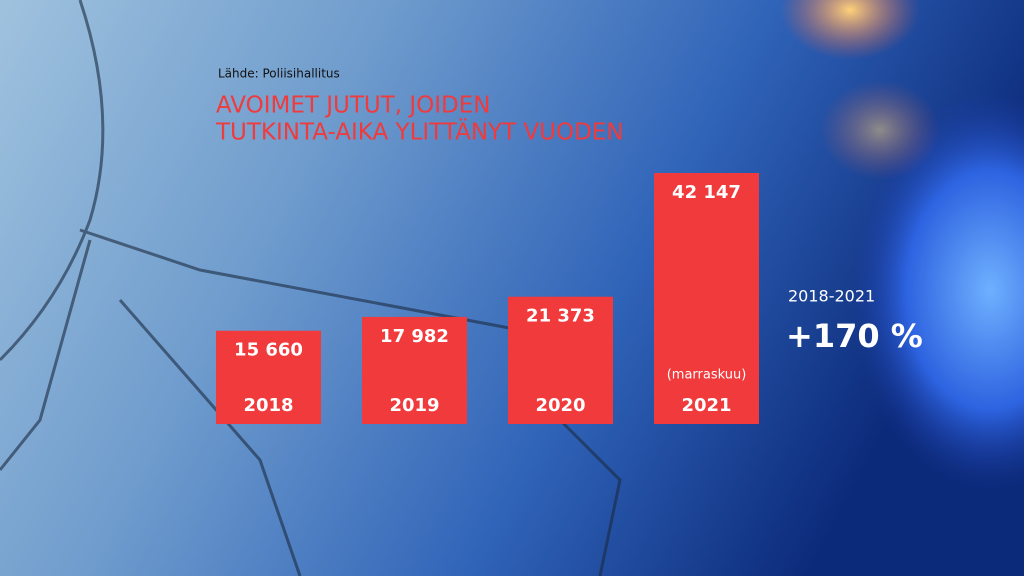 The height and width of the screenshot is (576, 1024). I want to click on bar-note: (marraskuu), so click(707, 375).